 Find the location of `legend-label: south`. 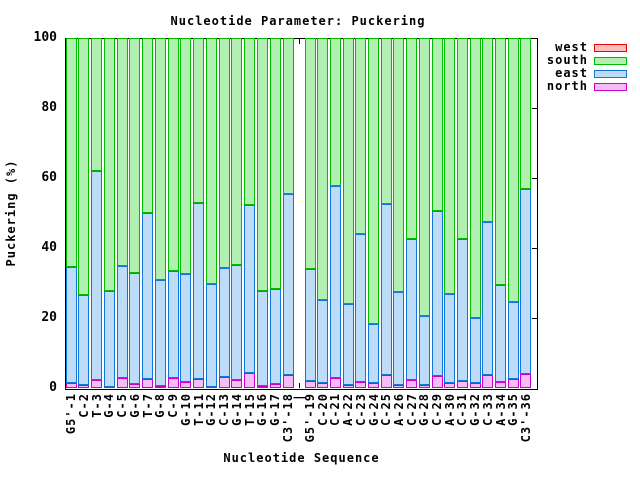

legend-label: south is located at coordinates (567, 60).